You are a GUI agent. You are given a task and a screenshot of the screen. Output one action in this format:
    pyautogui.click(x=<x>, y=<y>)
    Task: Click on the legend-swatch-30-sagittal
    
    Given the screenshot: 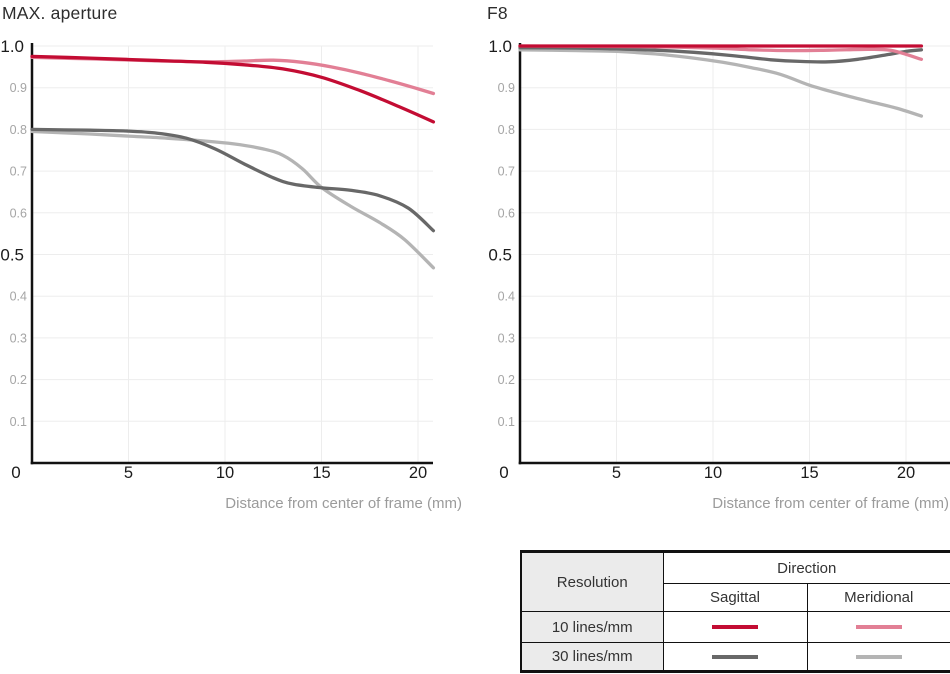 What is the action you would take?
    pyautogui.click(x=735, y=656)
    